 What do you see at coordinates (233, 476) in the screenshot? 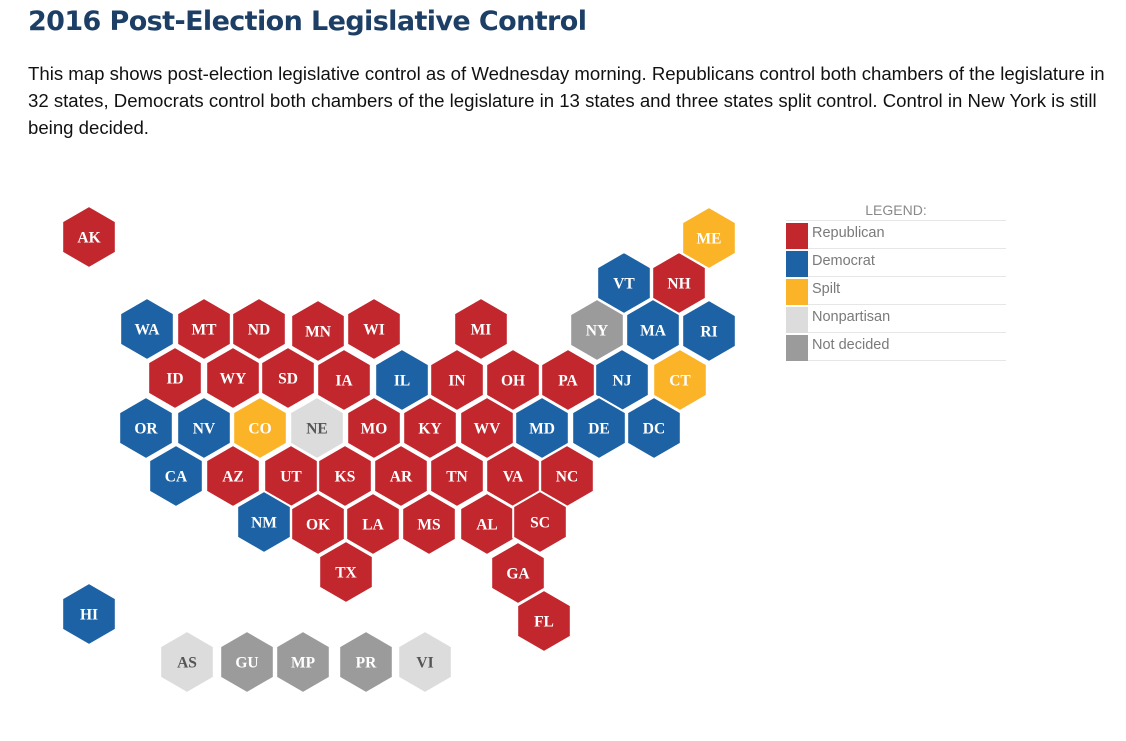
I see `state-hex-az: AZ` at bounding box center [233, 476].